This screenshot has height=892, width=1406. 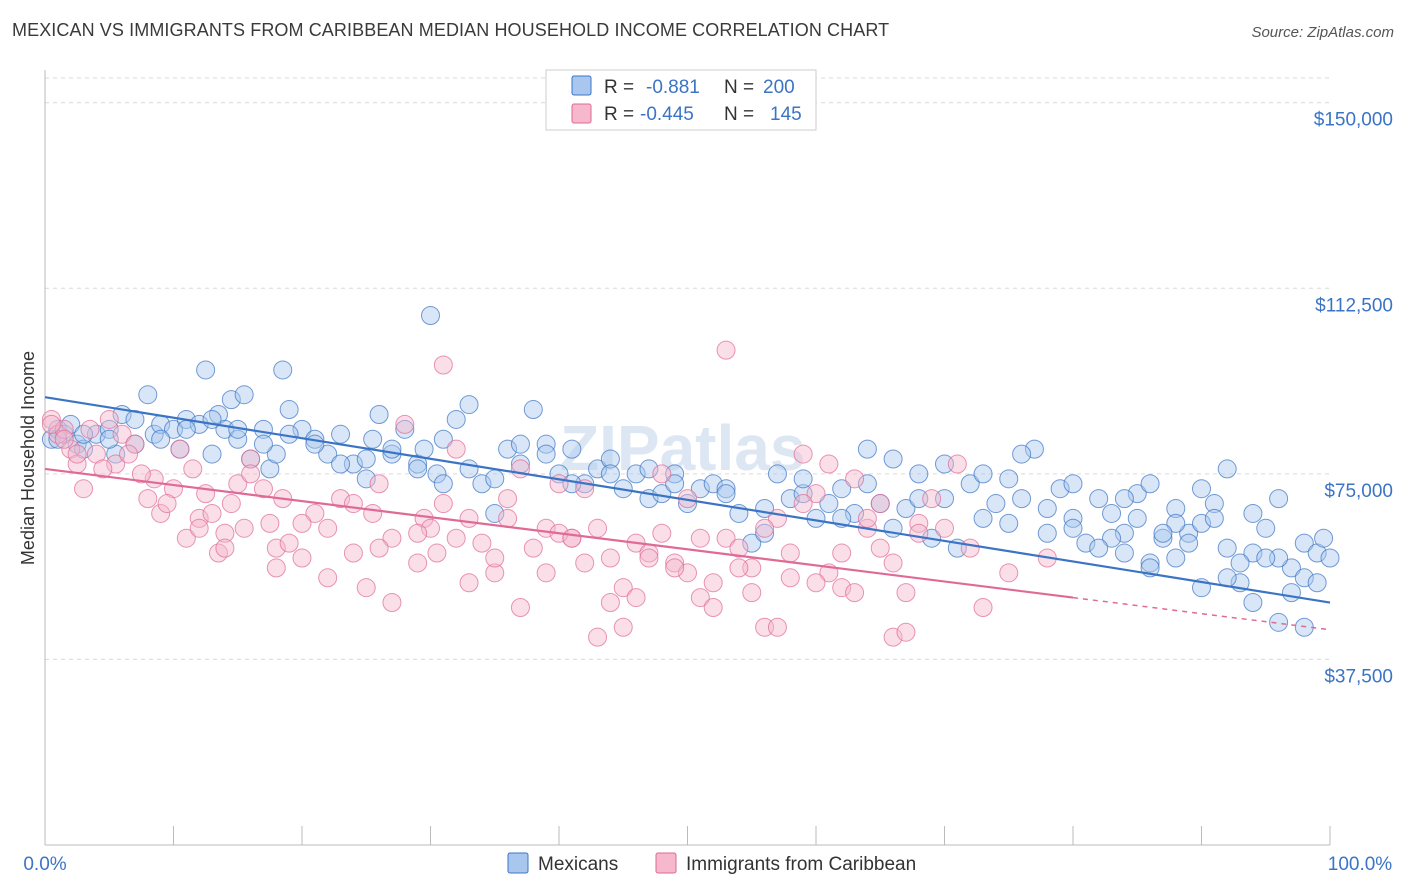 I want to click on legend-swatch-pink, so click(x=581, y=113).